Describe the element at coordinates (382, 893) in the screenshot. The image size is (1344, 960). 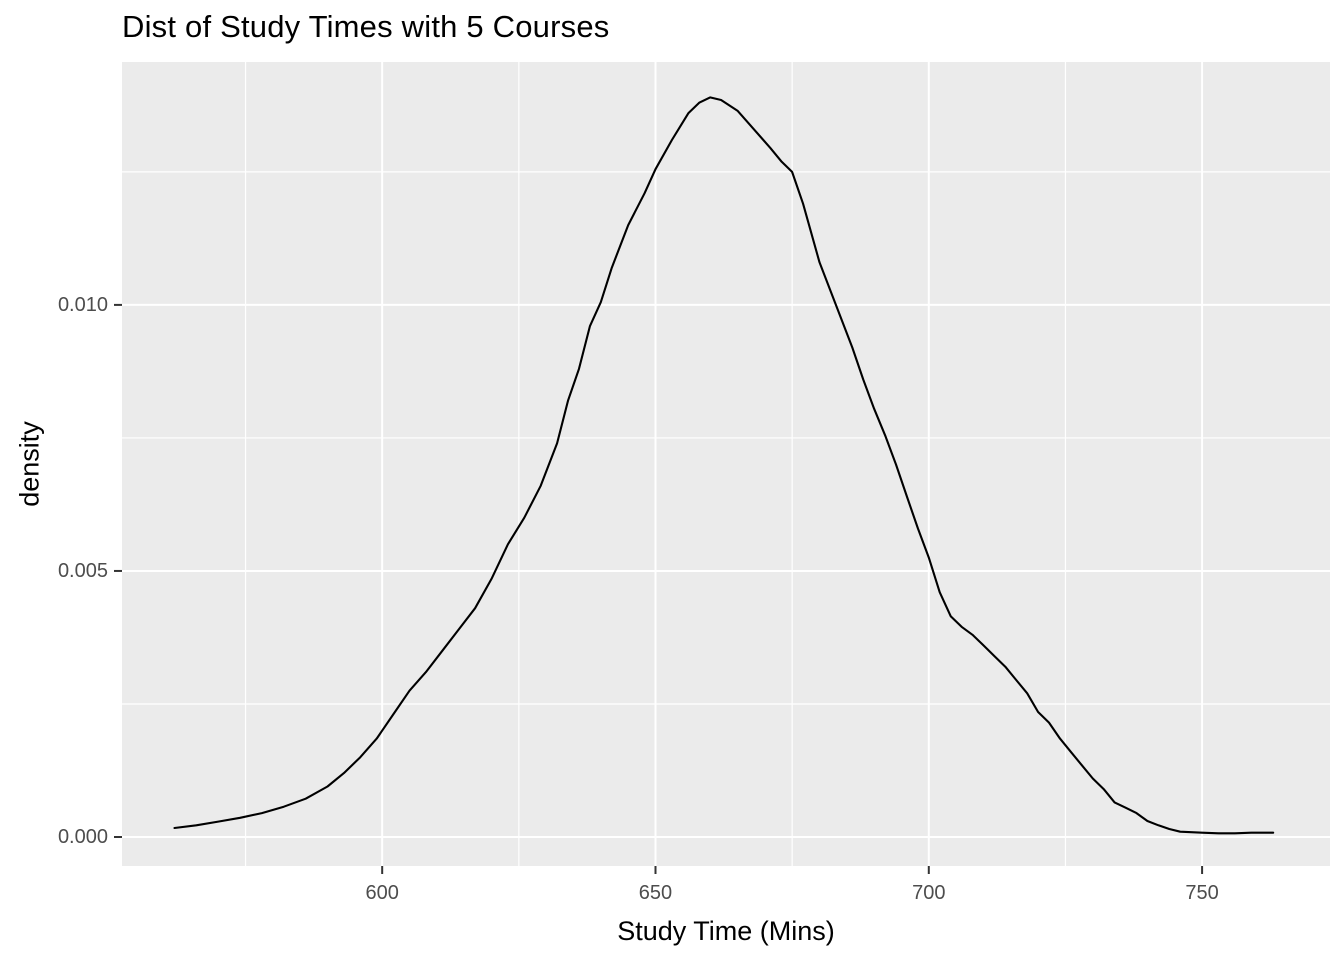
I see `x-axis-tick-label: 600` at that location.